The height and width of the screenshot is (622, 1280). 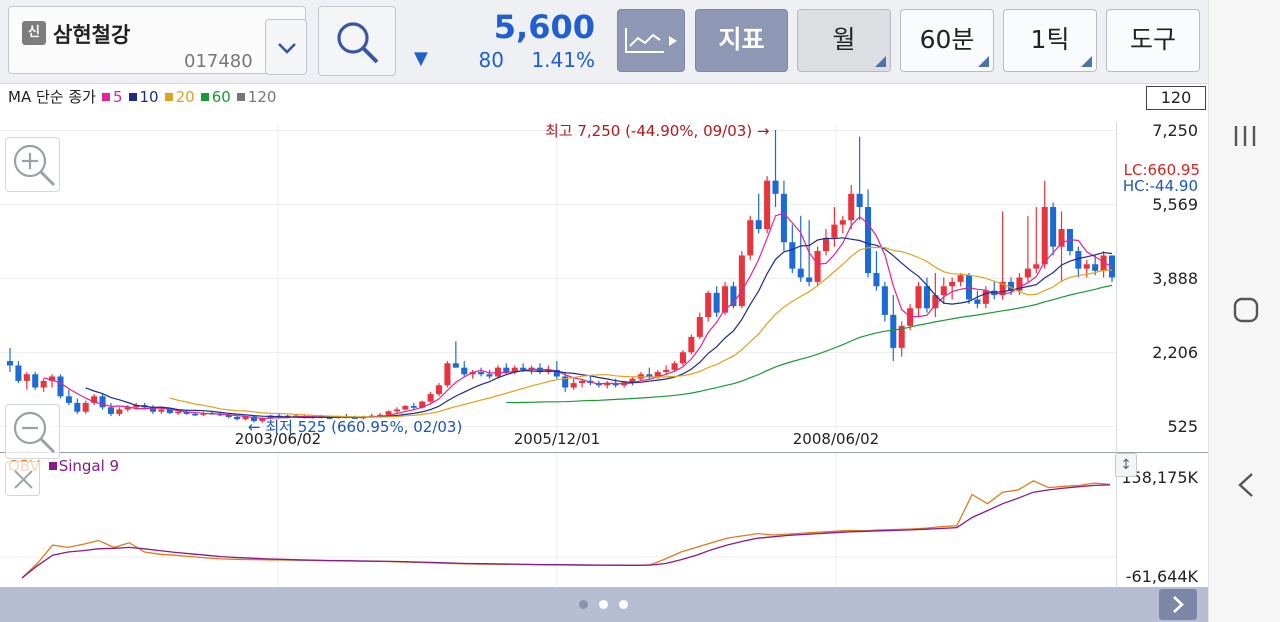 I want to click on signal-legend-label: Singal 9, so click(x=89, y=466).